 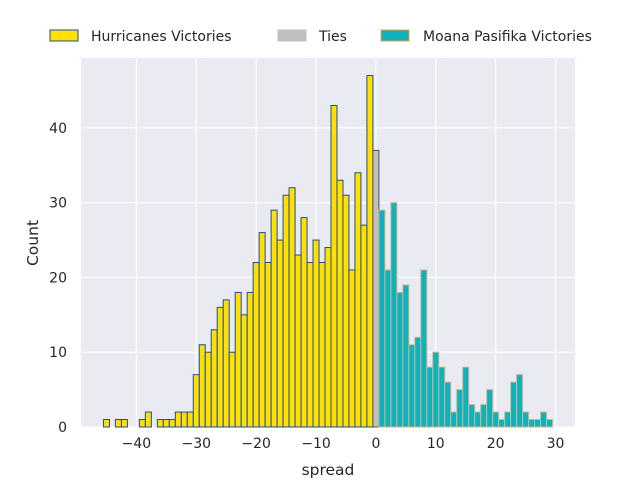 I want to click on y-tick-labels: 0 10 20 30 40, so click(x=58, y=278).